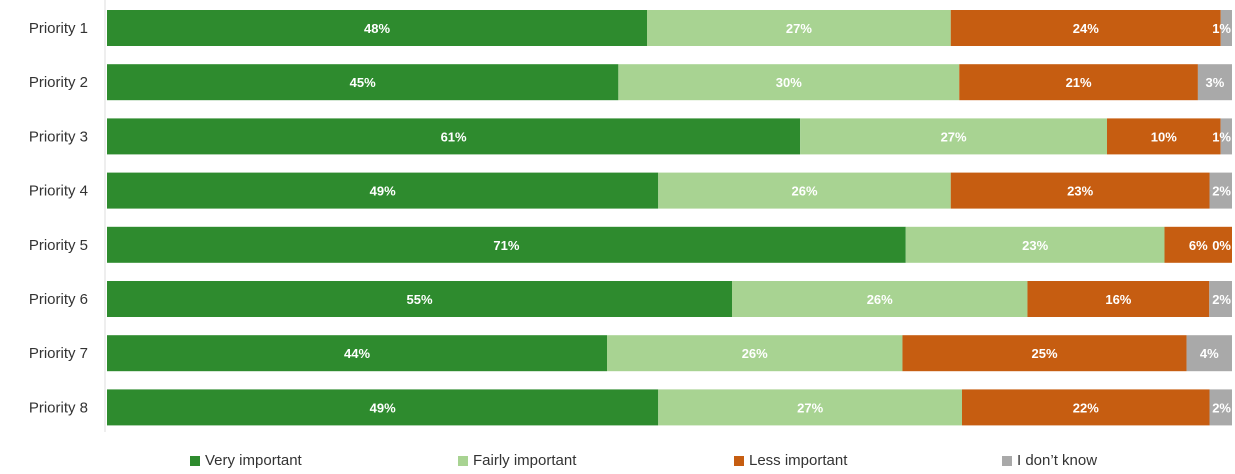  I want to click on bar-priority-2-i-don-t-know, so click(1214, 82).